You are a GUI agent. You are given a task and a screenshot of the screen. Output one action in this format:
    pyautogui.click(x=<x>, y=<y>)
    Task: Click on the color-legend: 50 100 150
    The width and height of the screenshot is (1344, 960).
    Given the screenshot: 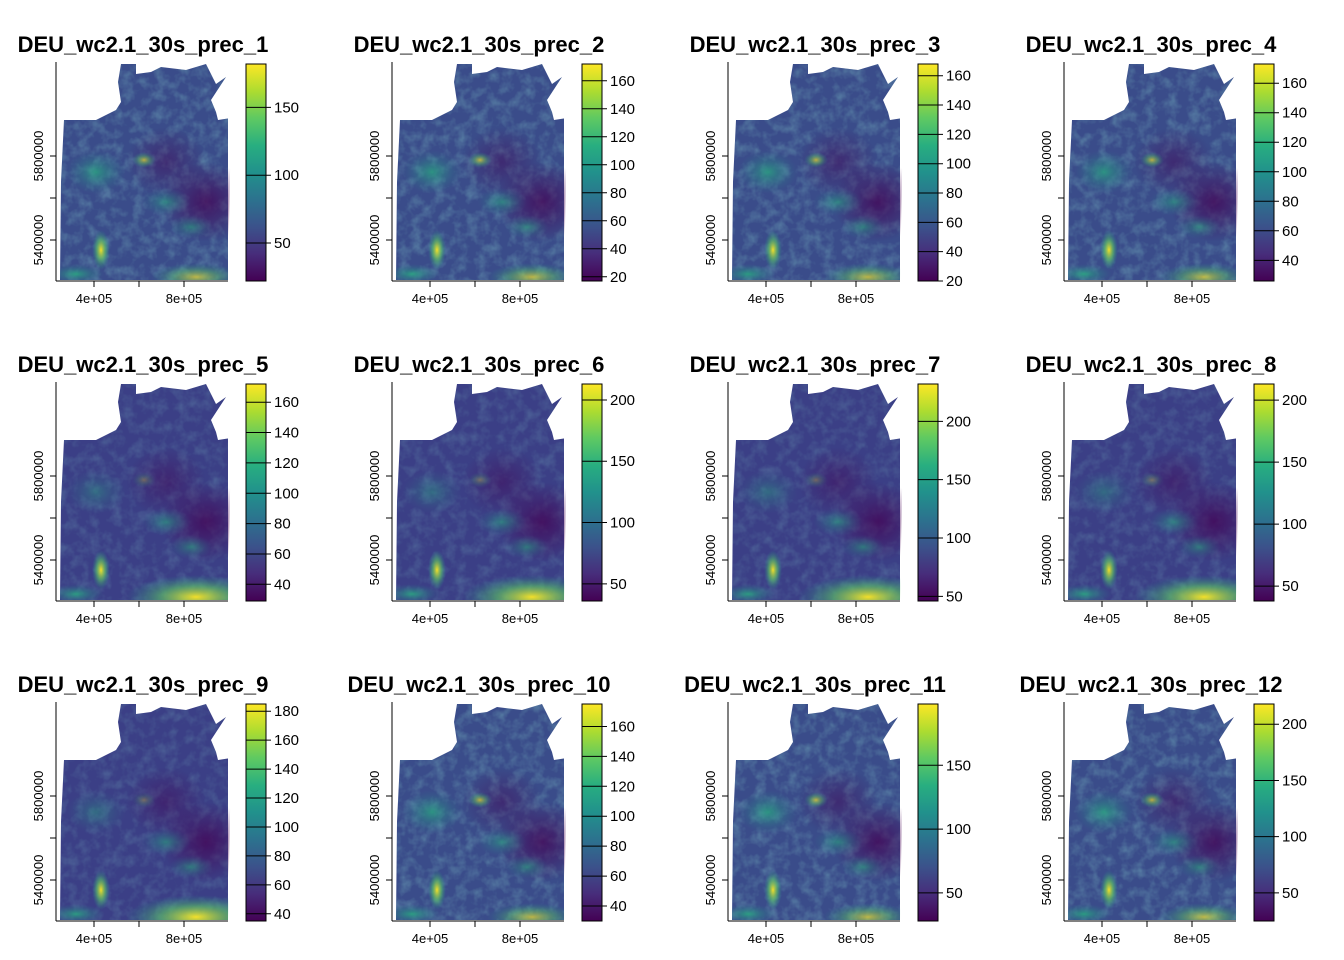 What is the action you would take?
    pyautogui.click(x=944, y=812)
    